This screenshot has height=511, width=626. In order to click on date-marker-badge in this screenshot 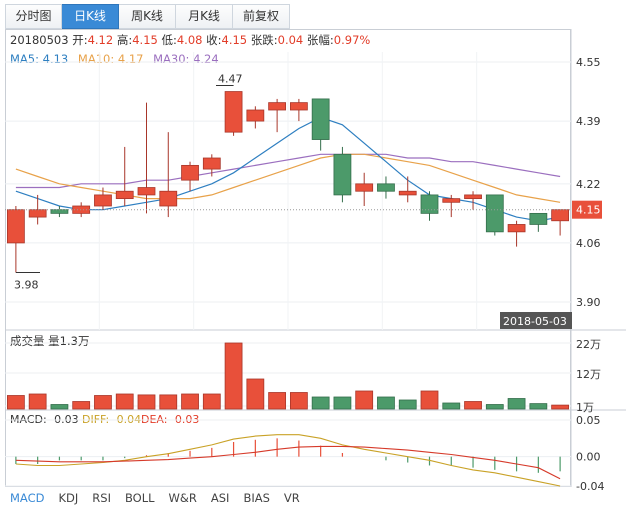, I will do `click(536, 320)`.